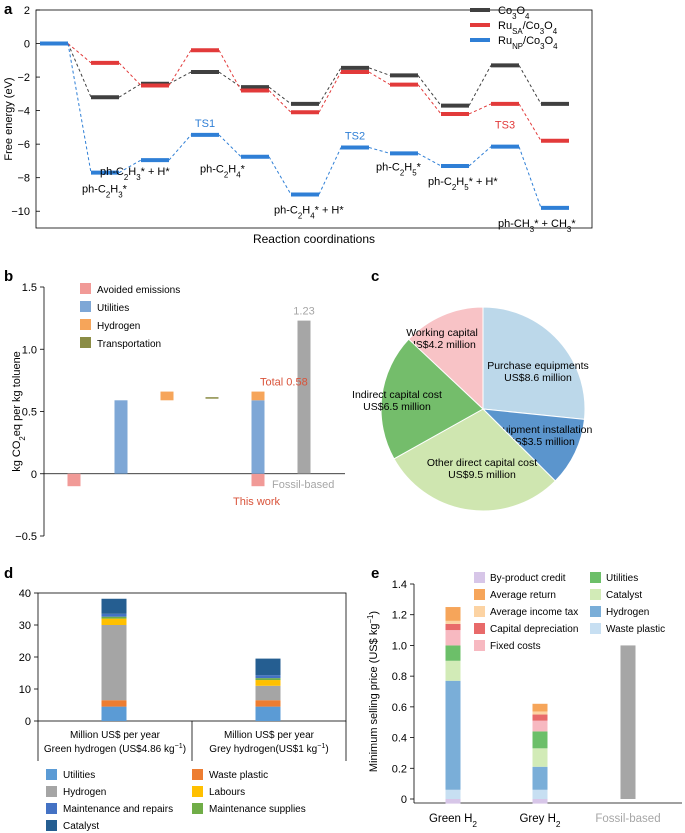 The width and height of the screenshot is (685, 833). I want to click on ts1-label: TS1, so click(205, 124).